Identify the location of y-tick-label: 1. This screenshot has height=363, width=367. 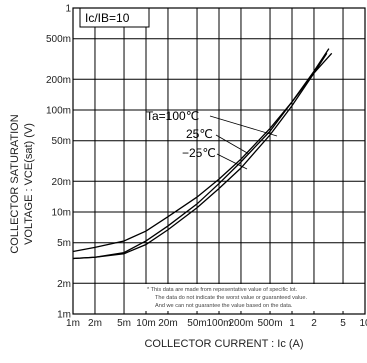
(68, 9).